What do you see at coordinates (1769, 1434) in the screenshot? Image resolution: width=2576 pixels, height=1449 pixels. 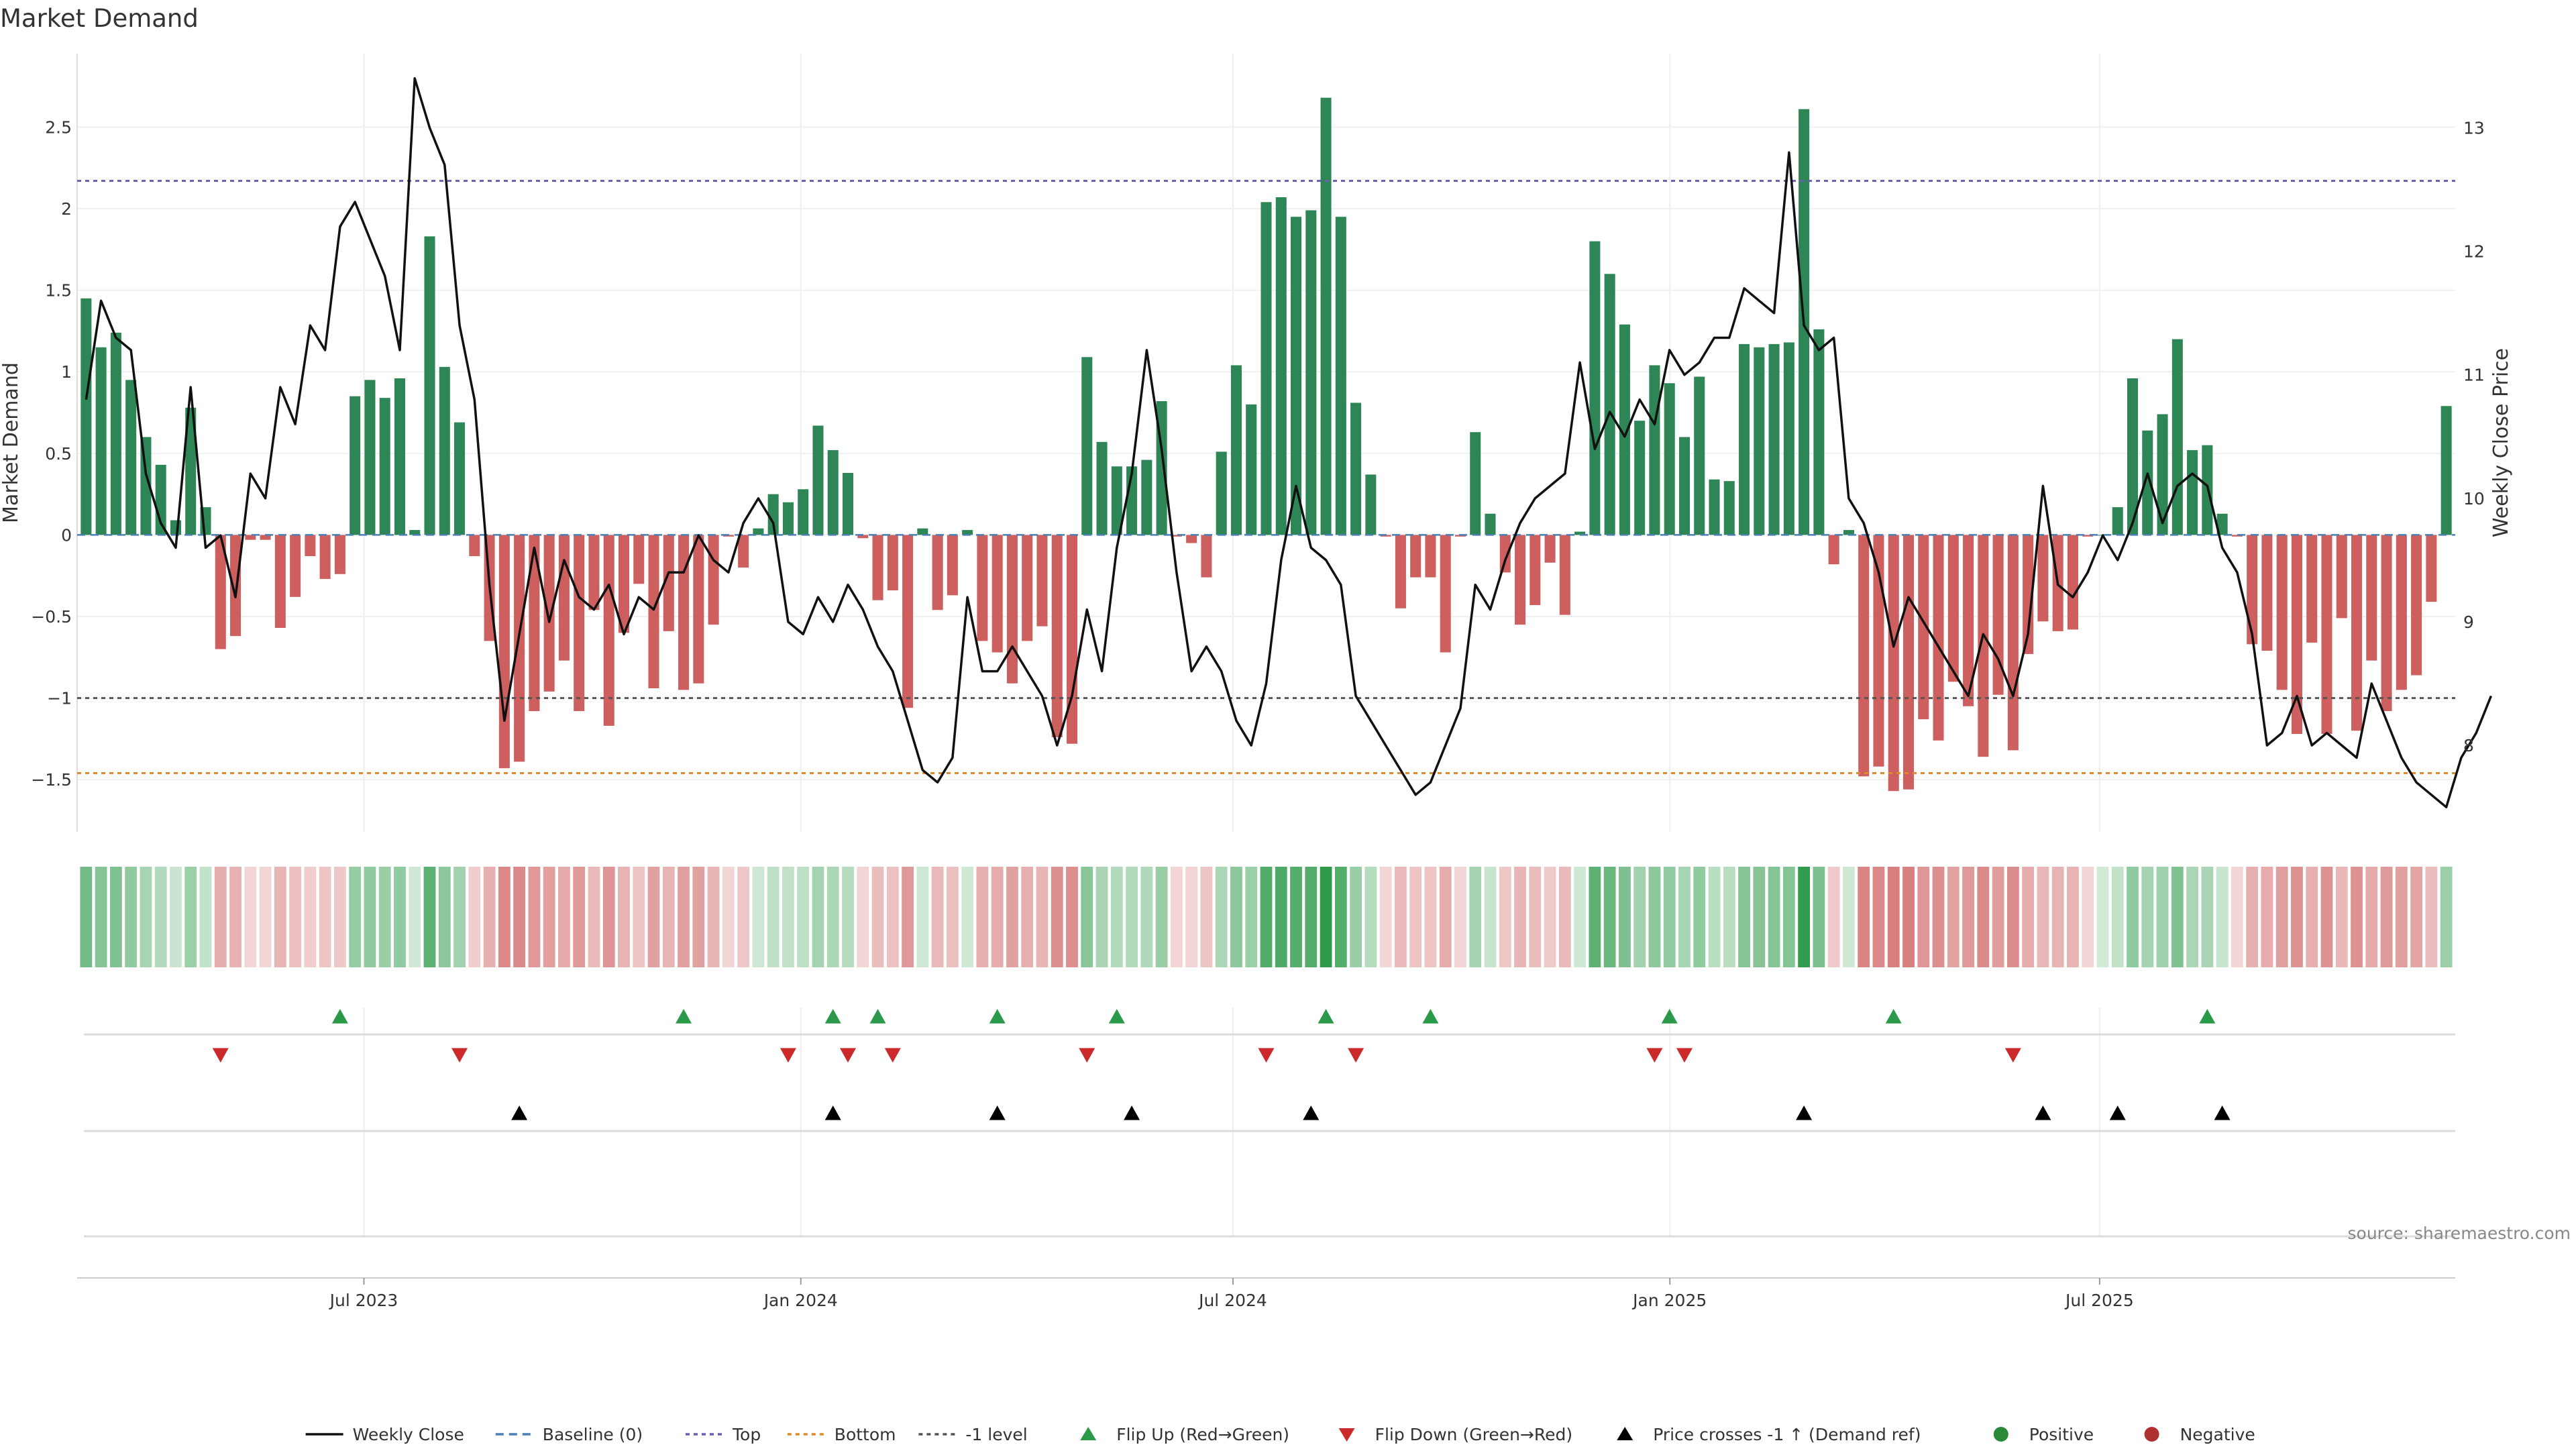 I see `legend-item: Price crosses -1 ↑ (Demand ref)` at bounding box center [1769, 1434].